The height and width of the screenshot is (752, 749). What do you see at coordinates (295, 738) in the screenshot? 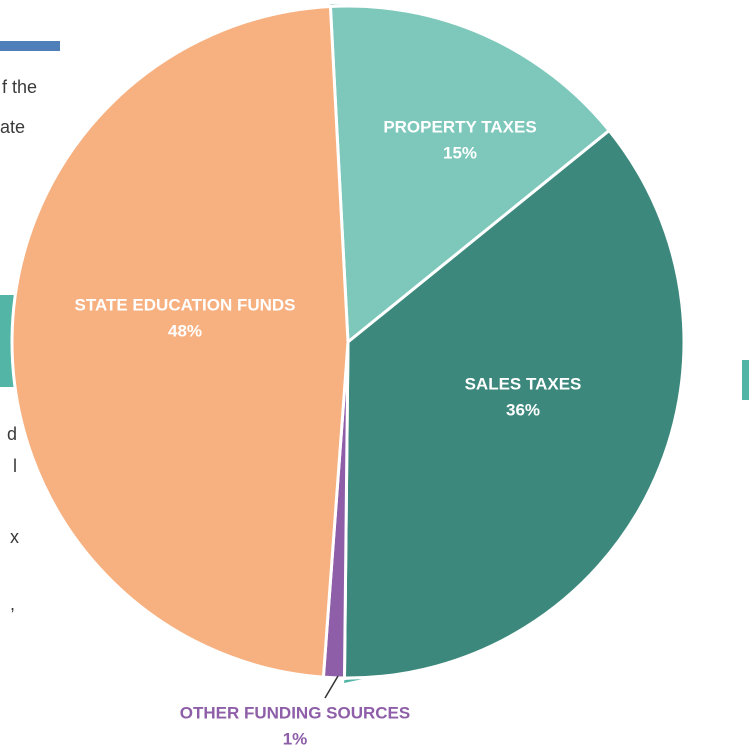
I see `value-label: 1%` at bounding box center [295, 738].